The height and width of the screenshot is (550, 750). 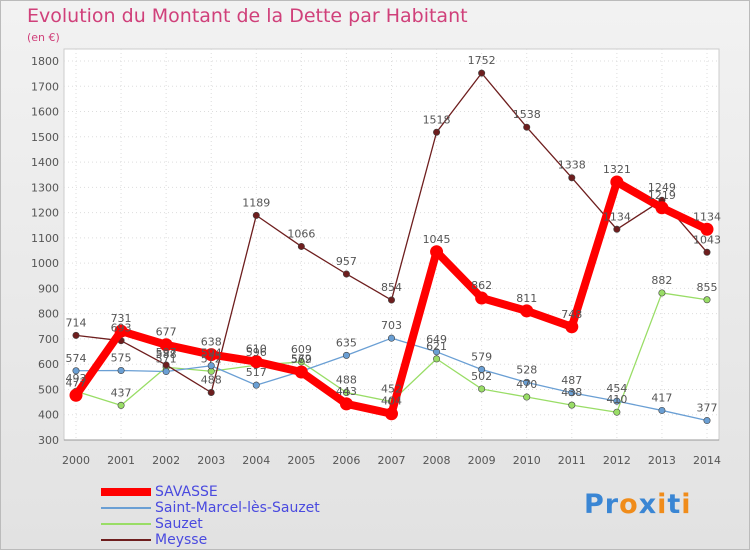 What do you see at coordinates (346, 391) in the screenshot?
I see `data-label: 443` at bounding box center [346, 391].